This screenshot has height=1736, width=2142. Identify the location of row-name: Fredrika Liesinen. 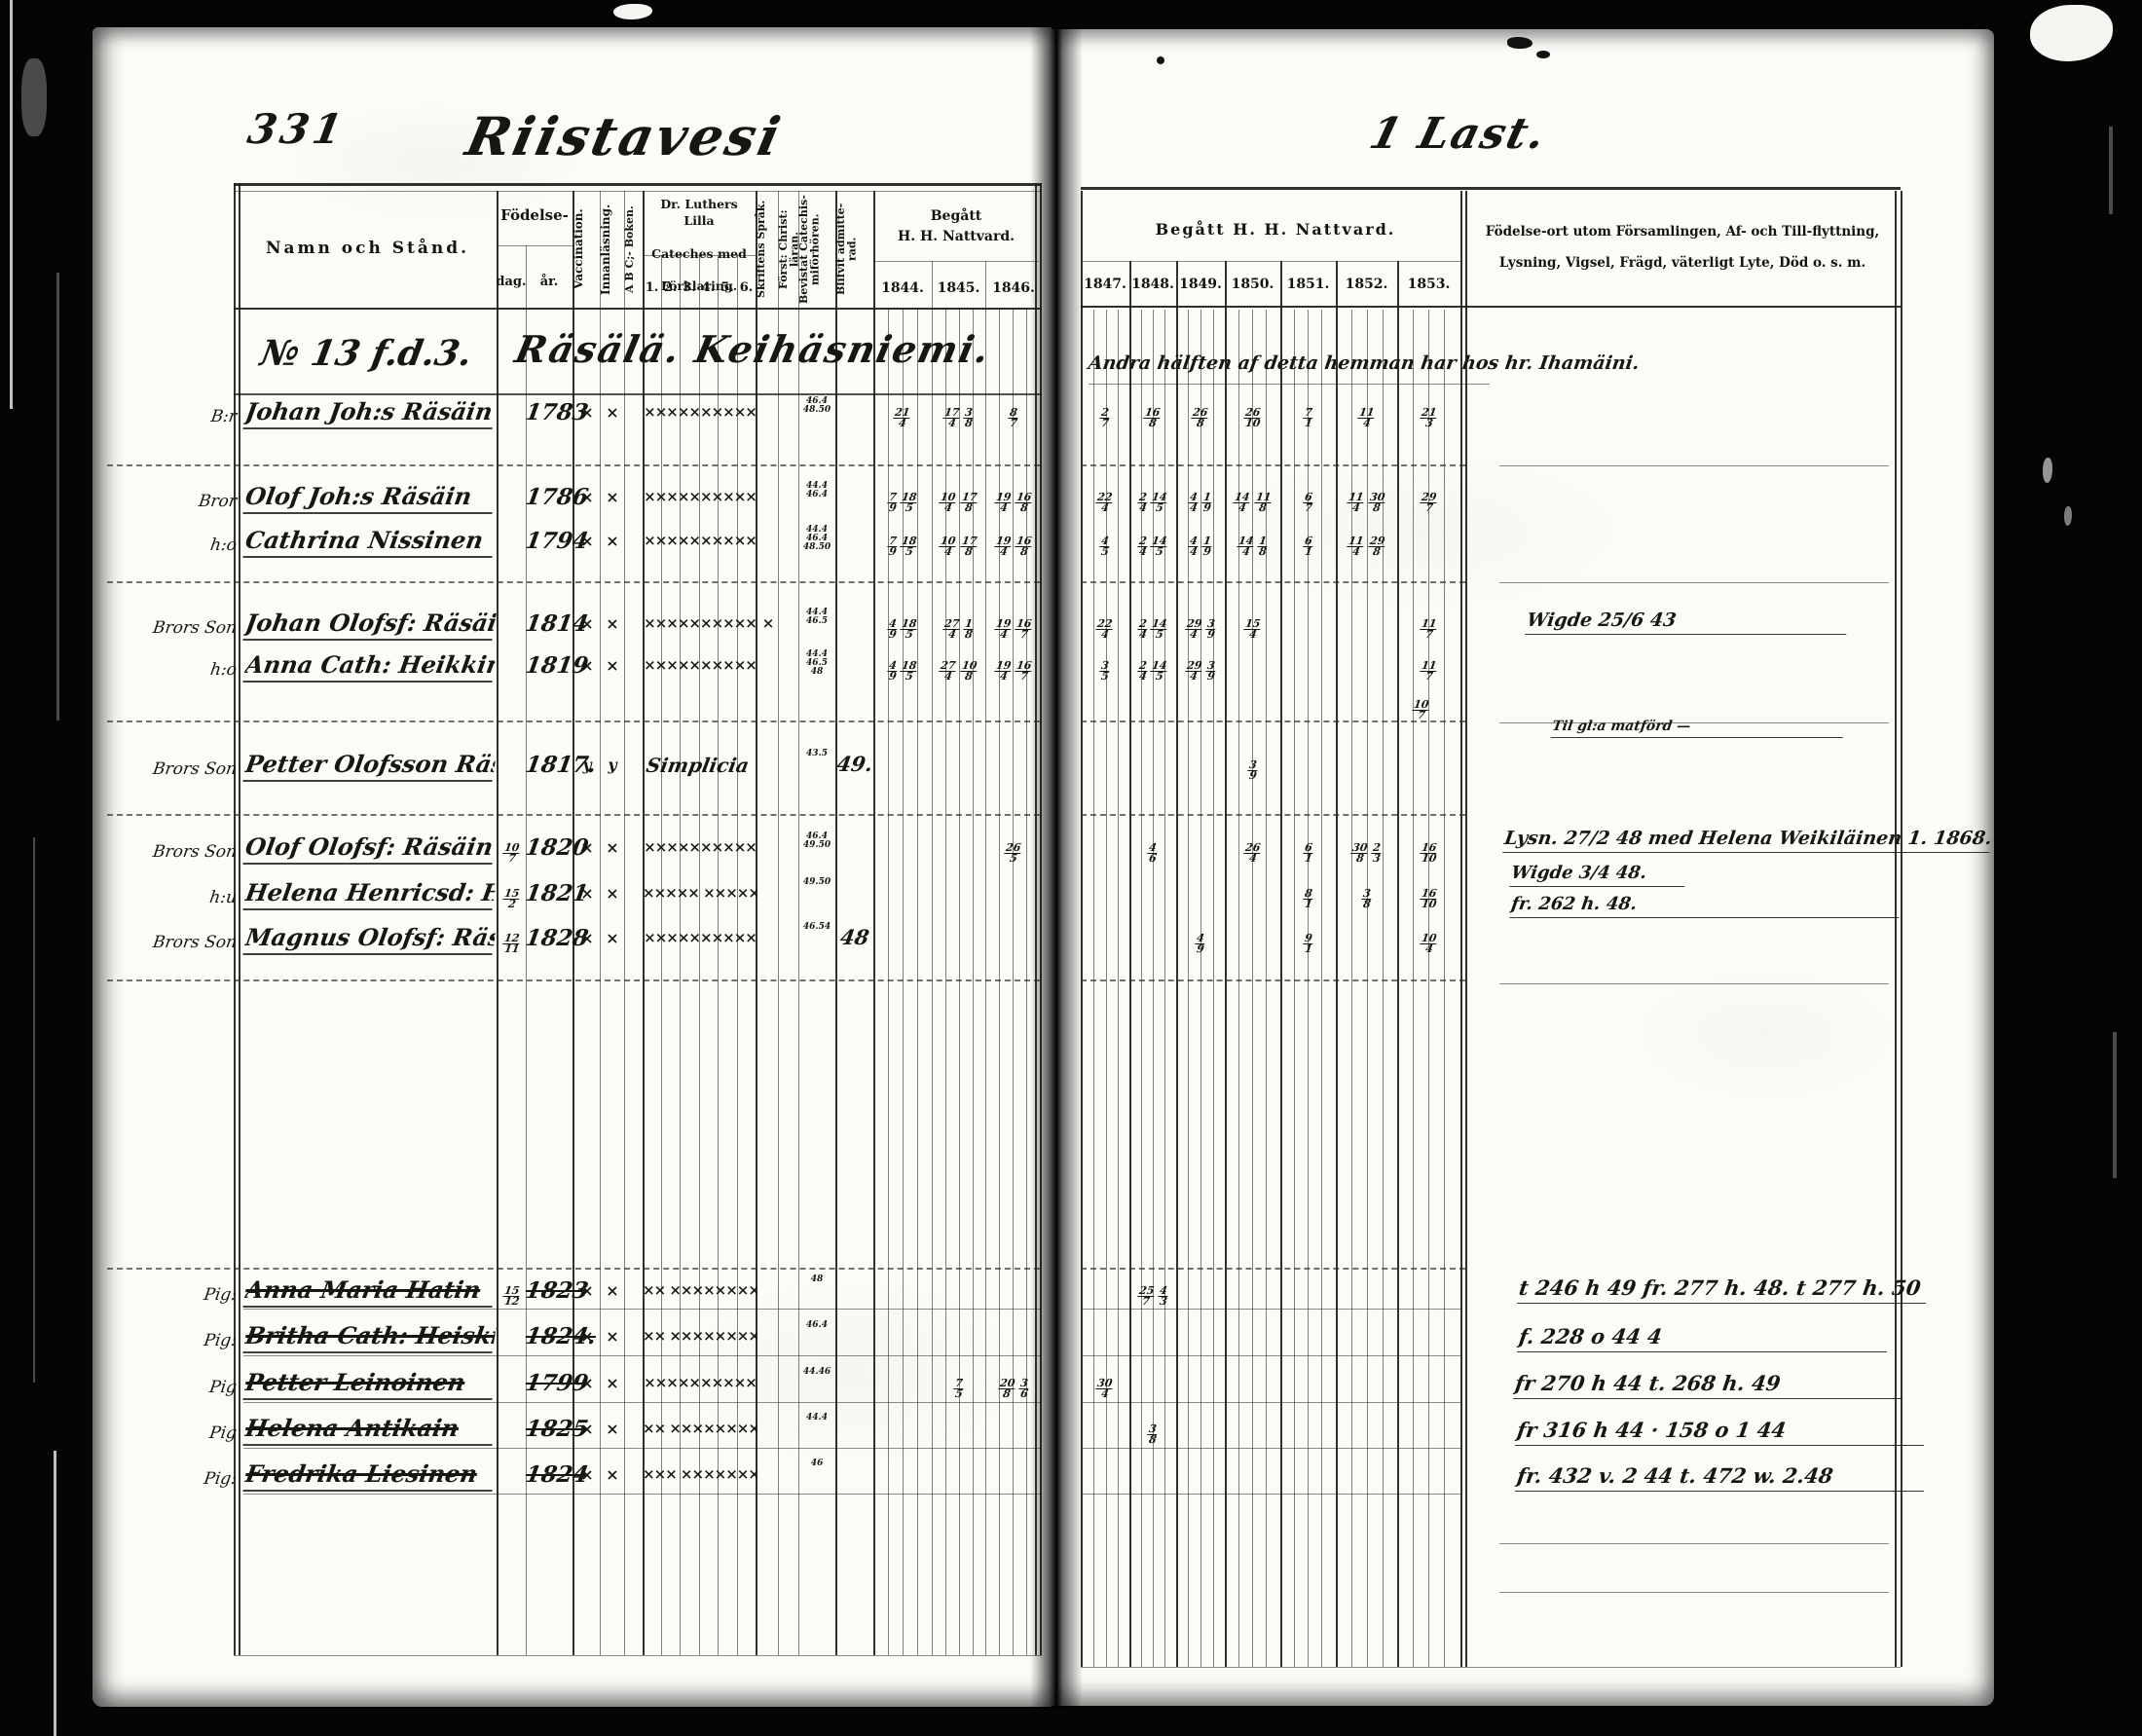
(370, 1475).